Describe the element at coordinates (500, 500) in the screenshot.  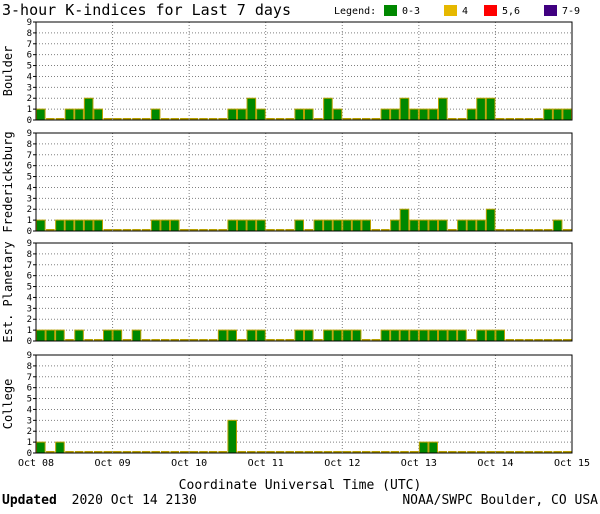
I see `footer-credit: NOAA/SWPC Boulder, CO USA` at that location.